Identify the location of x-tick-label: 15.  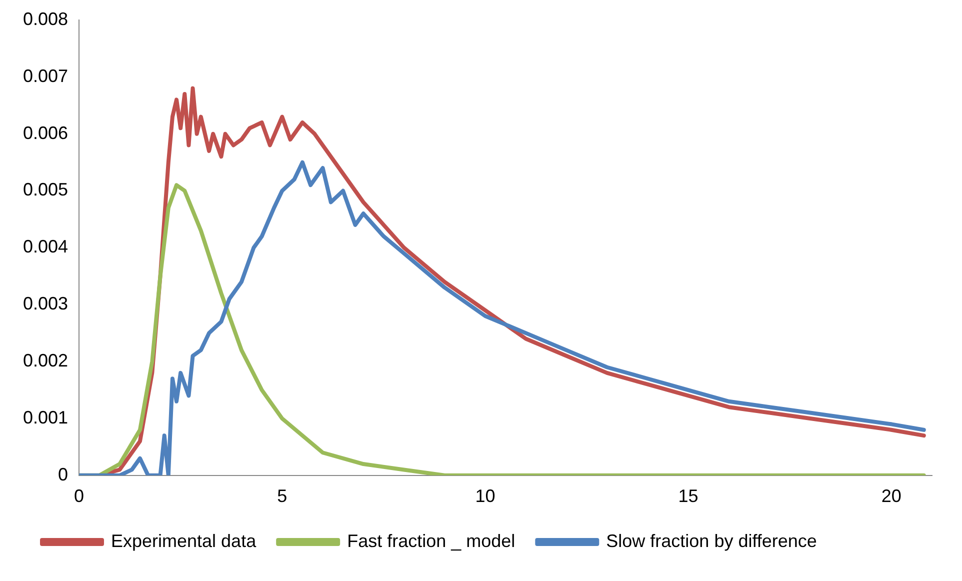
(688, 496).